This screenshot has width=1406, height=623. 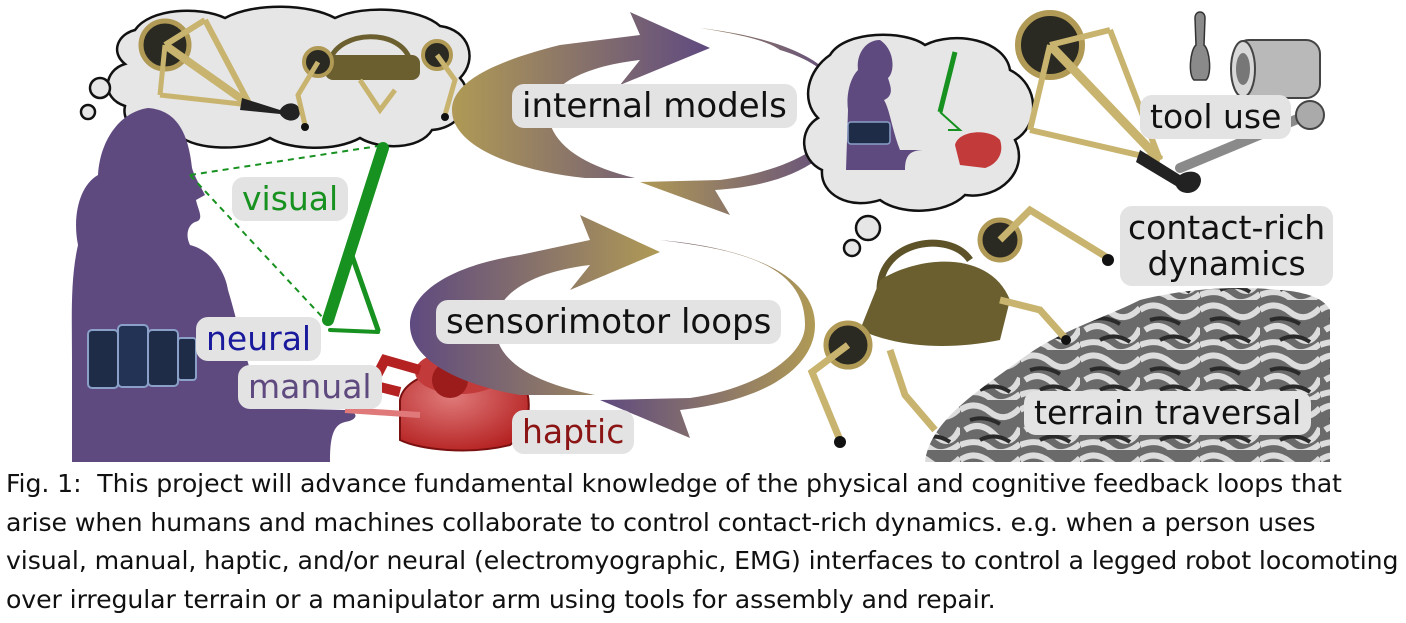 I want to click on tool-icons, so click(x=1250, y=92).